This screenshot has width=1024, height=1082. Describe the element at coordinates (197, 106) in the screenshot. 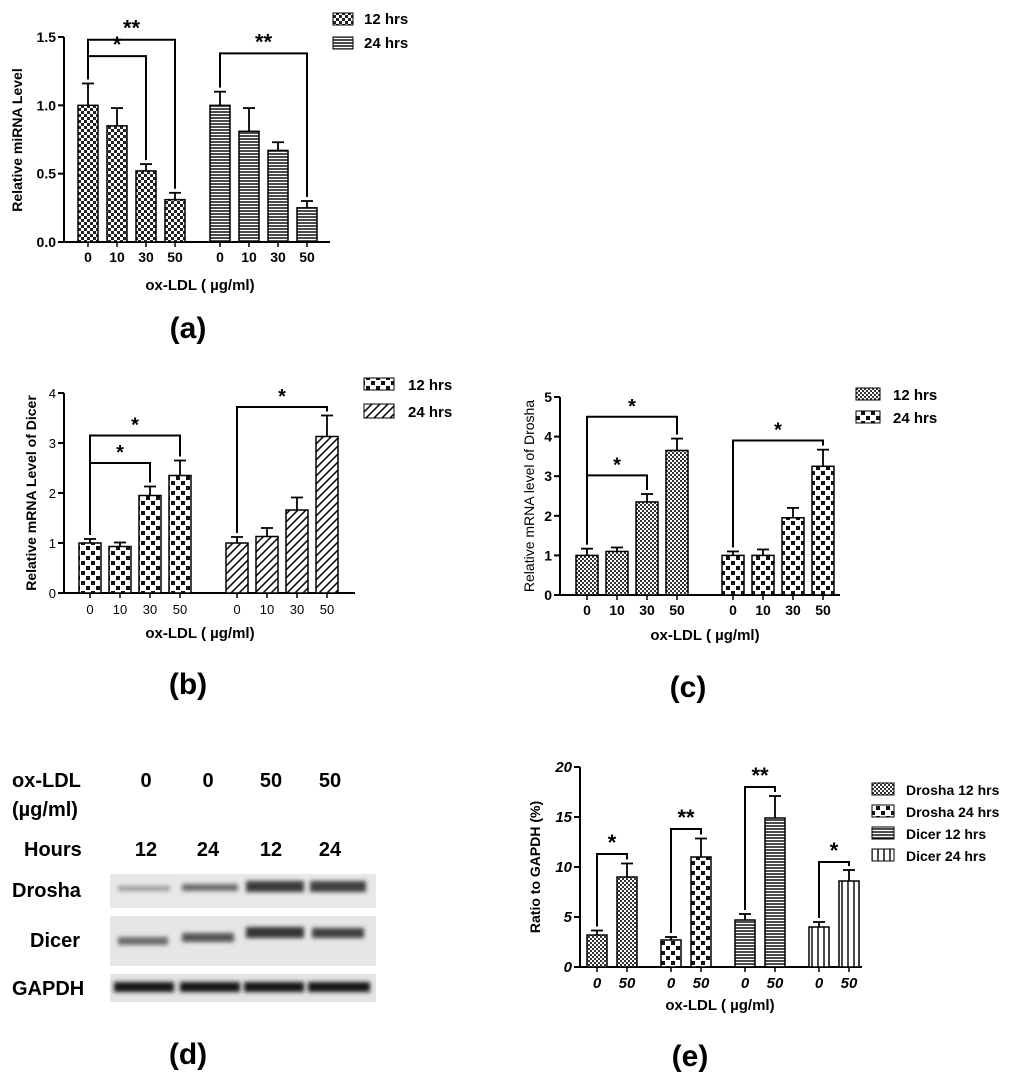

I see `chart-a-sig: *** **` at that location.